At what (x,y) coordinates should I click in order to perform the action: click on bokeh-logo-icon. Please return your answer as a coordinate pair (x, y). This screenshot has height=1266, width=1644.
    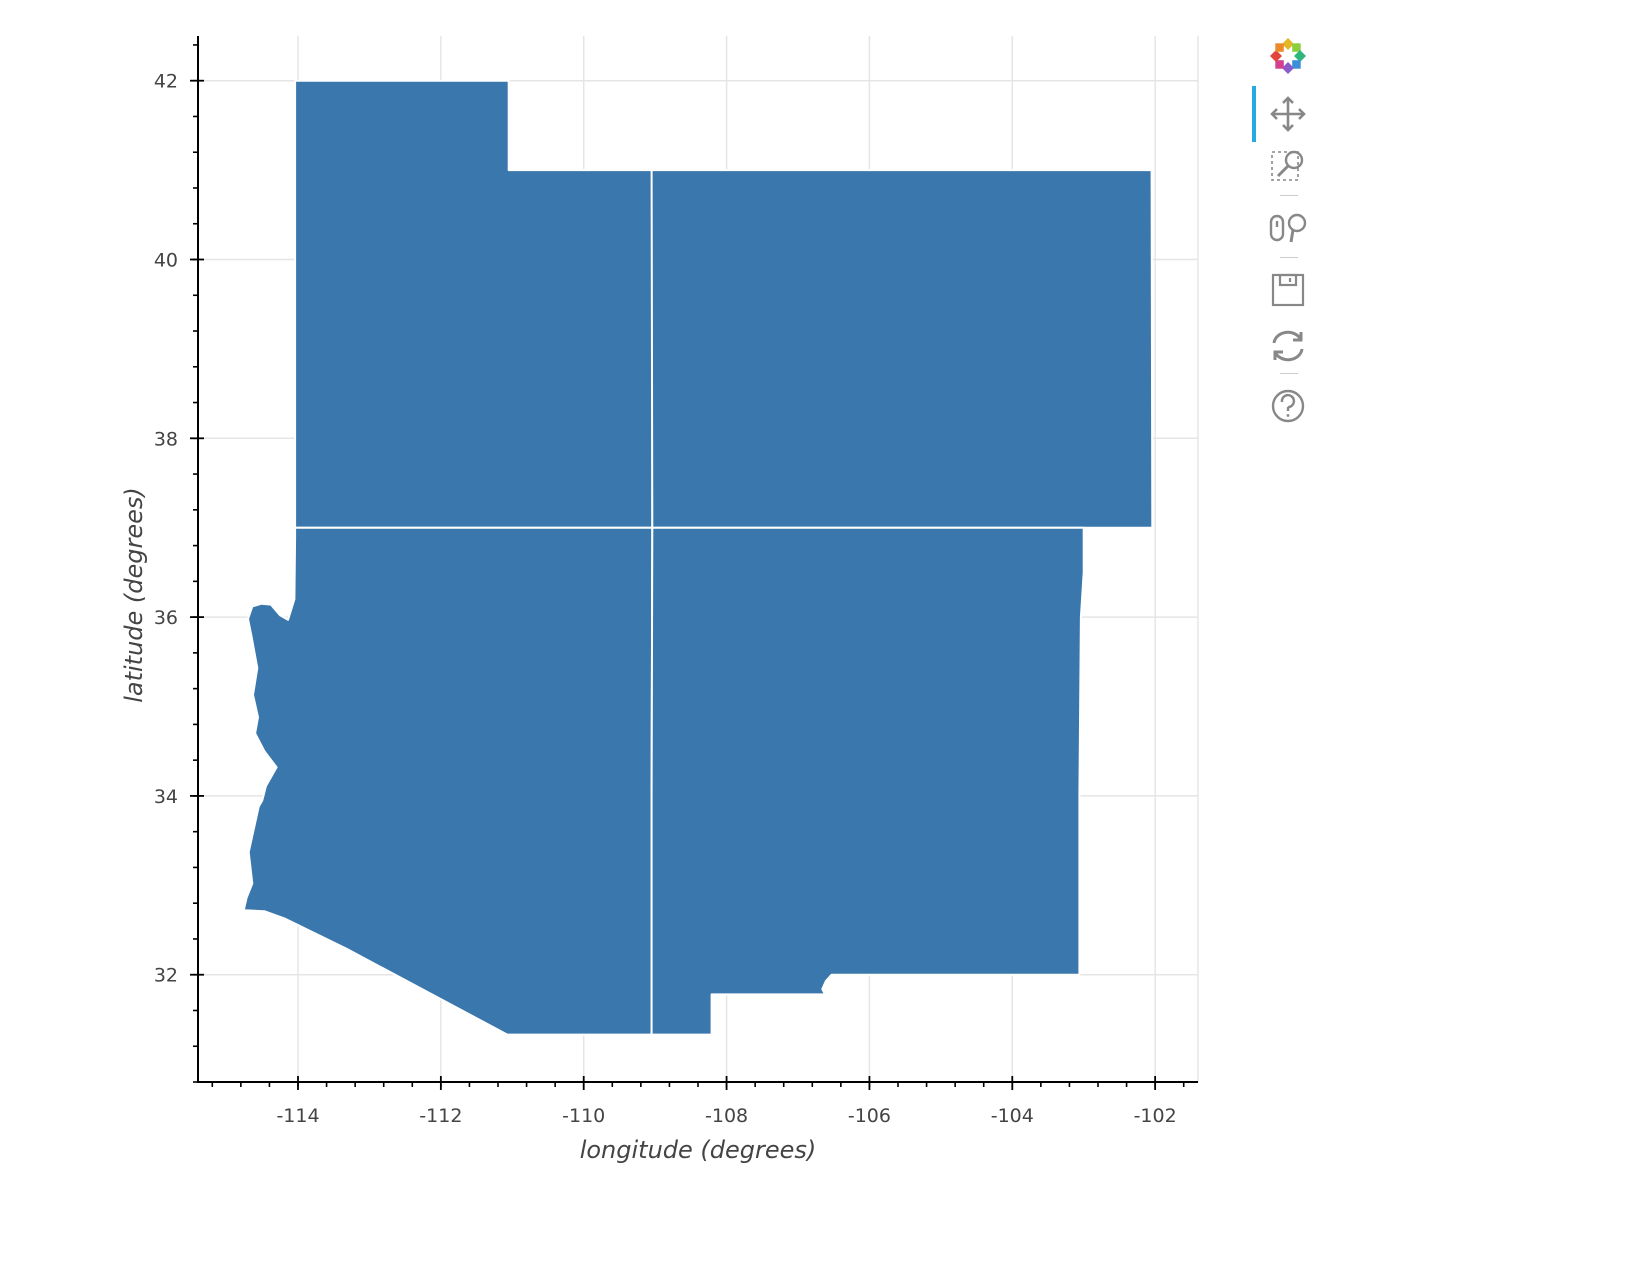
    Looking at the image, I should click on (1288, 56).